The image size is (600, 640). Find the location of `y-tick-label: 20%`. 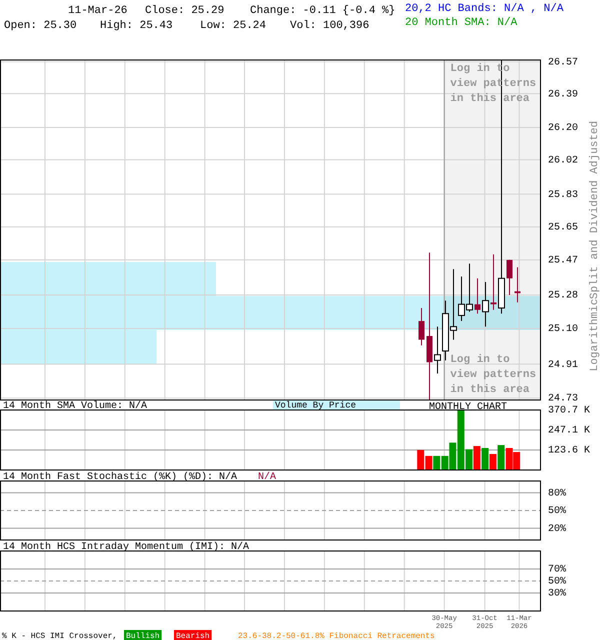

y-tick-label: 20% is located at coordinates (557, 529).